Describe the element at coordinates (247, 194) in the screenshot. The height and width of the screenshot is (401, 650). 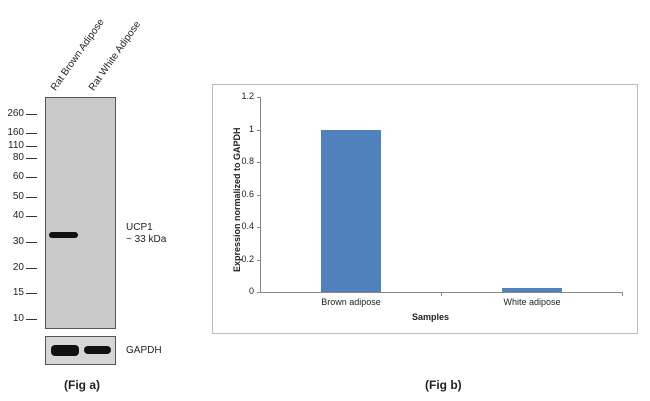
I see `y-tick-label: 0.6` at that location.